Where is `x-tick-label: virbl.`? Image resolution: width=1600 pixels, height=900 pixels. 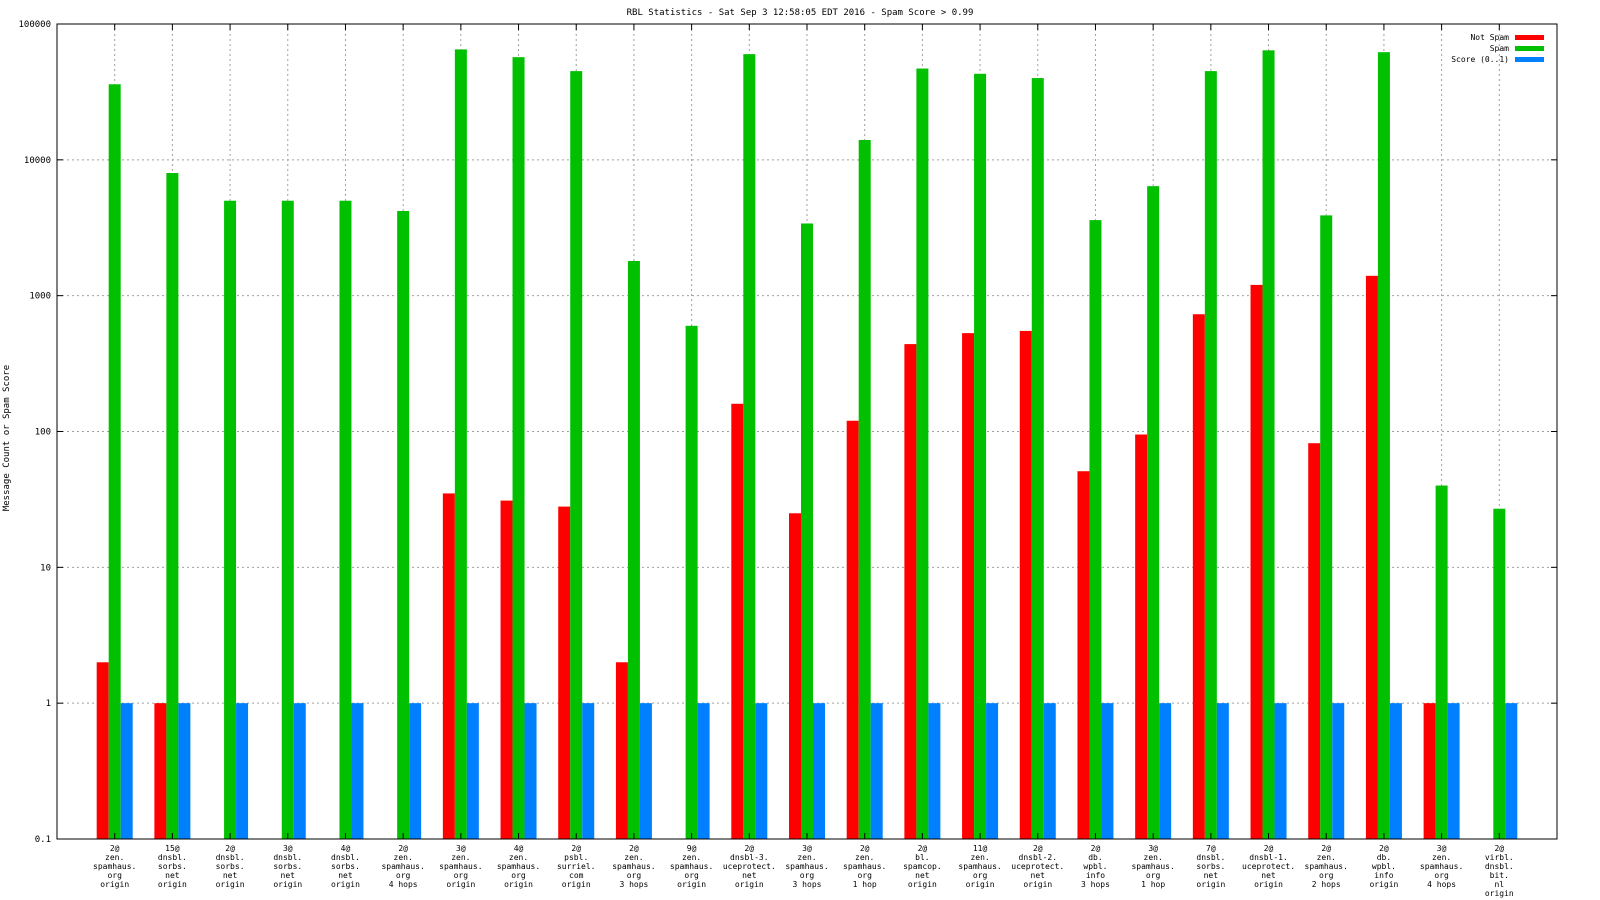 x-tick-label: virbl. is located at coordinates (1499, 857).